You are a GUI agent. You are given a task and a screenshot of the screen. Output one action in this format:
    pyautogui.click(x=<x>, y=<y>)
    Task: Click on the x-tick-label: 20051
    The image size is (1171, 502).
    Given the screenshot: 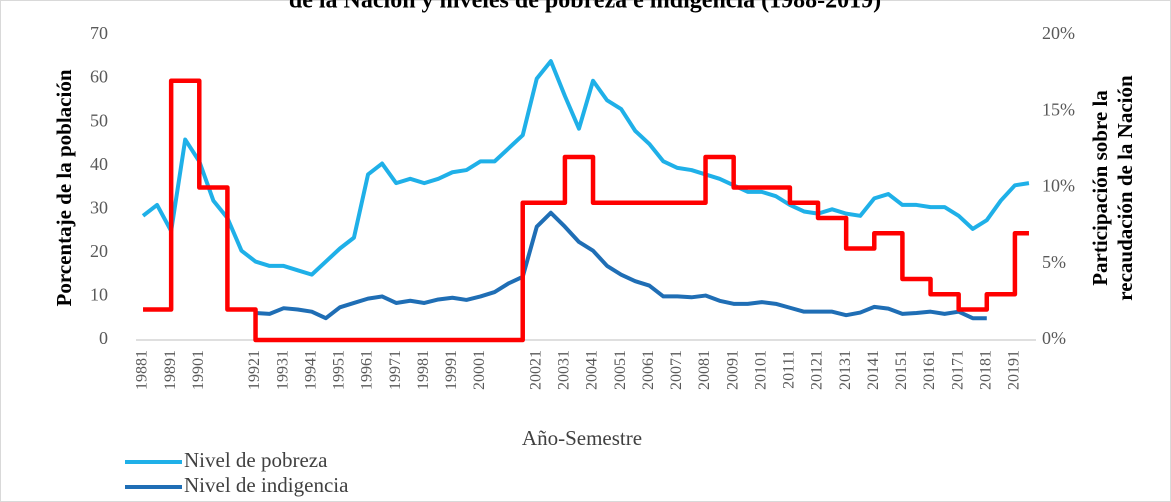 What is the action you would take?
    pyautogui.click(x=620, y=370)
    